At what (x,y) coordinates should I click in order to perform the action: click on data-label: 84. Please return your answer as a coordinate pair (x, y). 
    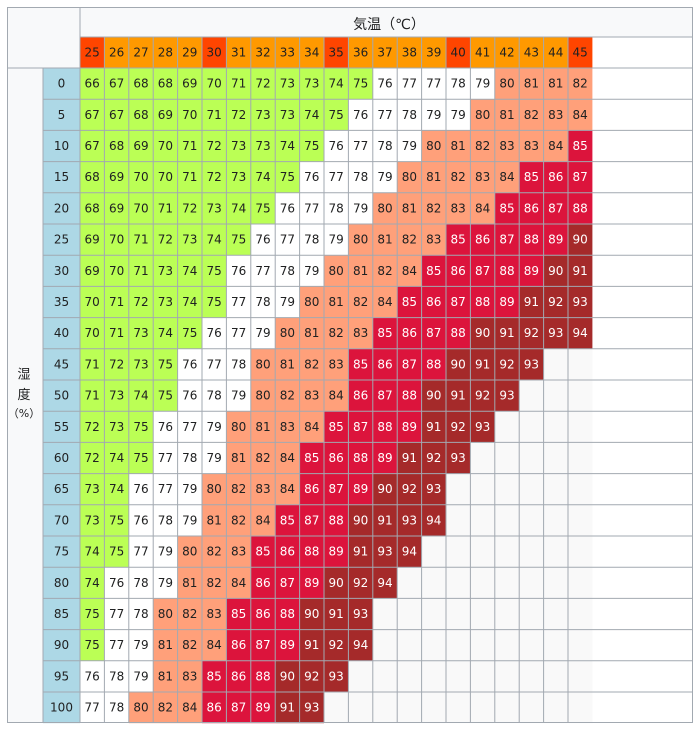
    Looking at the image, I should click on (311, 427).